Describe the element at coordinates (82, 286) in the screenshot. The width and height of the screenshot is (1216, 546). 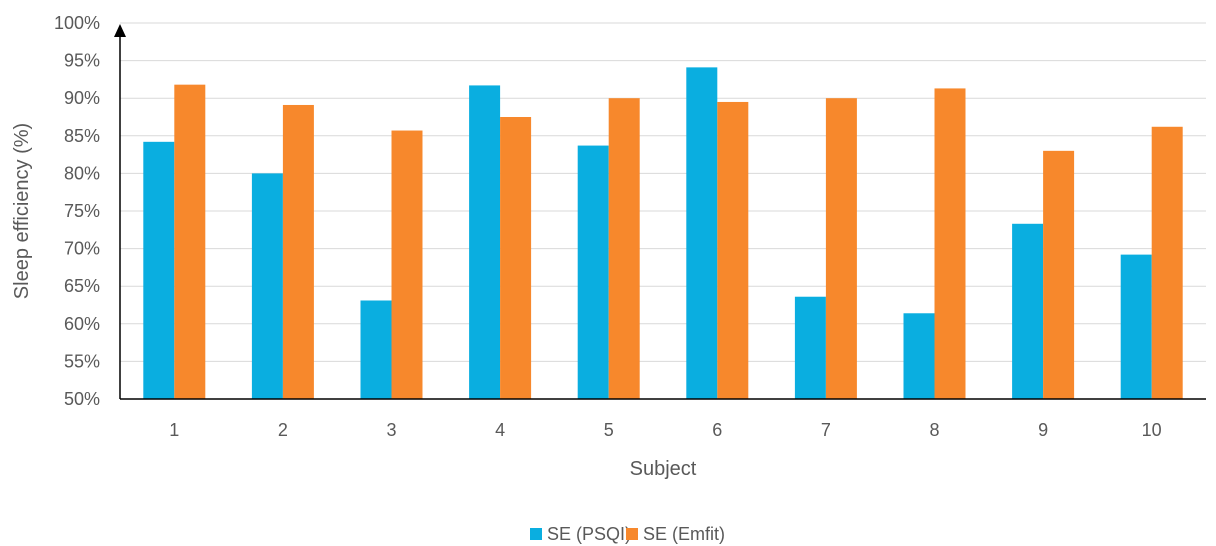
I see `y-tick-label: 65%` at that location.